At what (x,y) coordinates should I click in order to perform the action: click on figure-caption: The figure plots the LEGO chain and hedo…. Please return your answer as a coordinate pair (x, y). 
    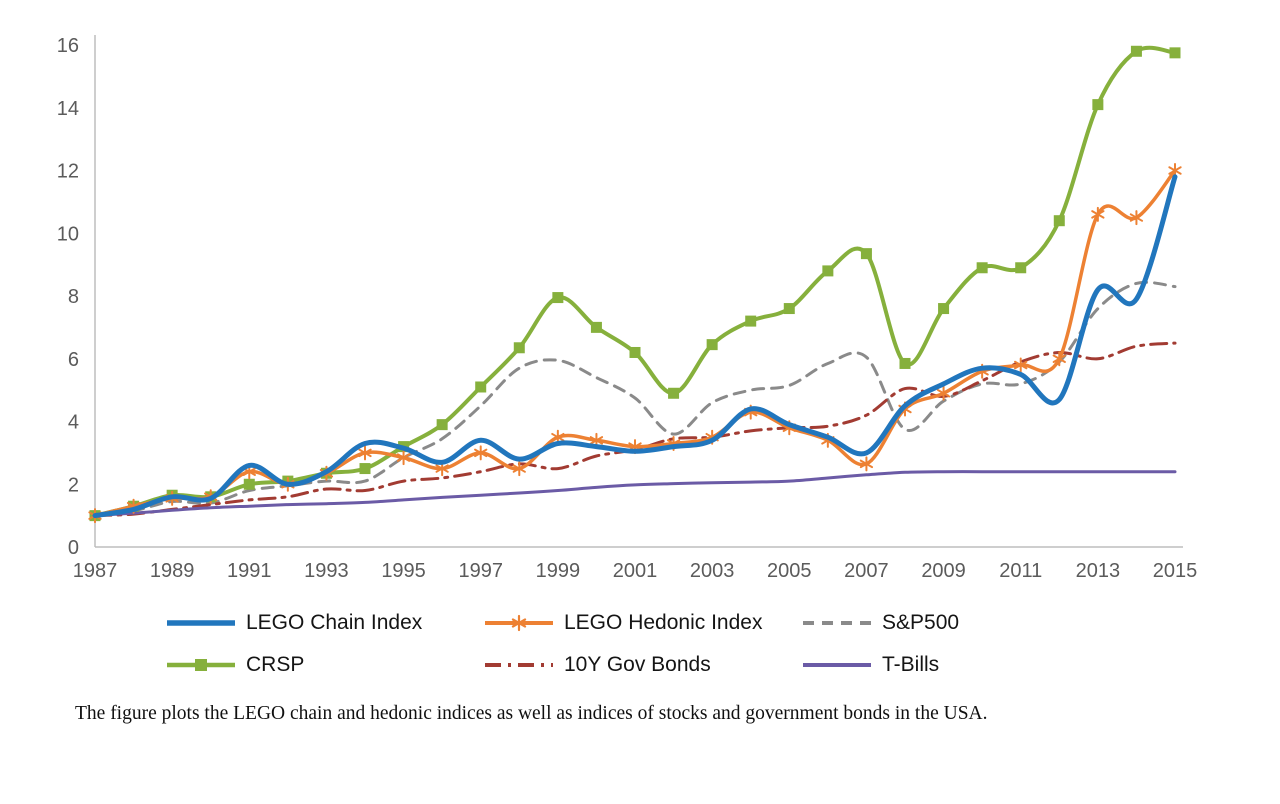
    Looking at the image, I should click on (531, 713).